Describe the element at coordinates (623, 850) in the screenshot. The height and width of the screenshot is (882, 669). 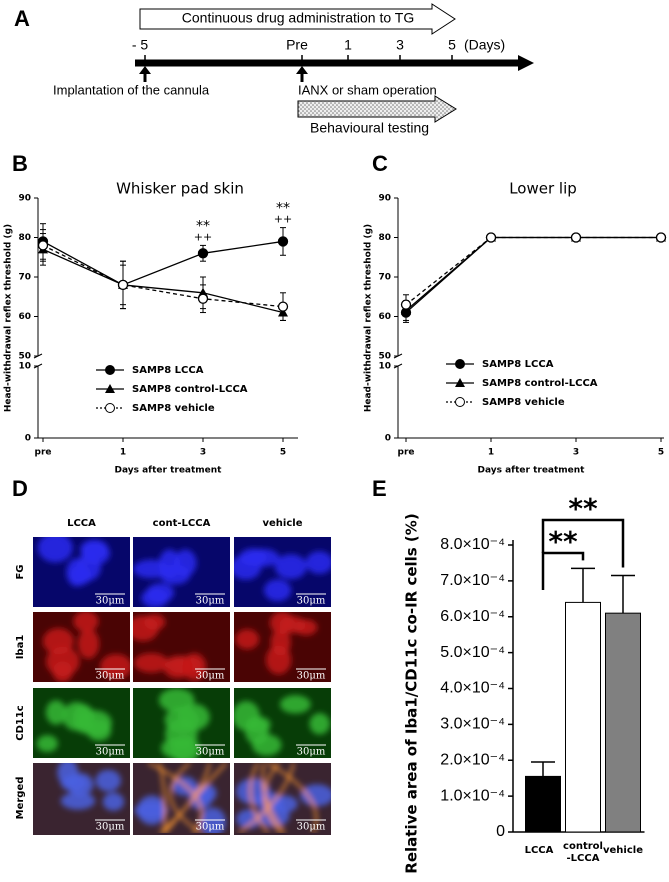
I see `x-tick-label: vehicle` at that location.